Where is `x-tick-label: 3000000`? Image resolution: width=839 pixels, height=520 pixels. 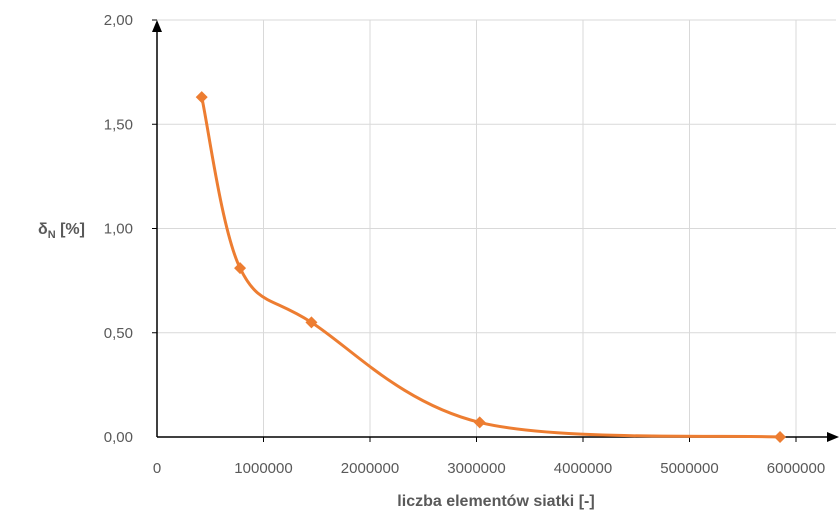 x-tick-label: 3000000 is located at coordinates (476, 468).